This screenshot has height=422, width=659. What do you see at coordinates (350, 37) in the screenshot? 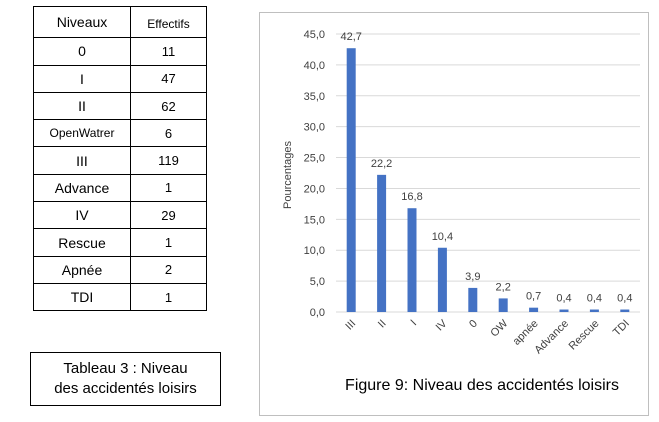
I see `value-label: 42,7` at bounding box center [350, 37].